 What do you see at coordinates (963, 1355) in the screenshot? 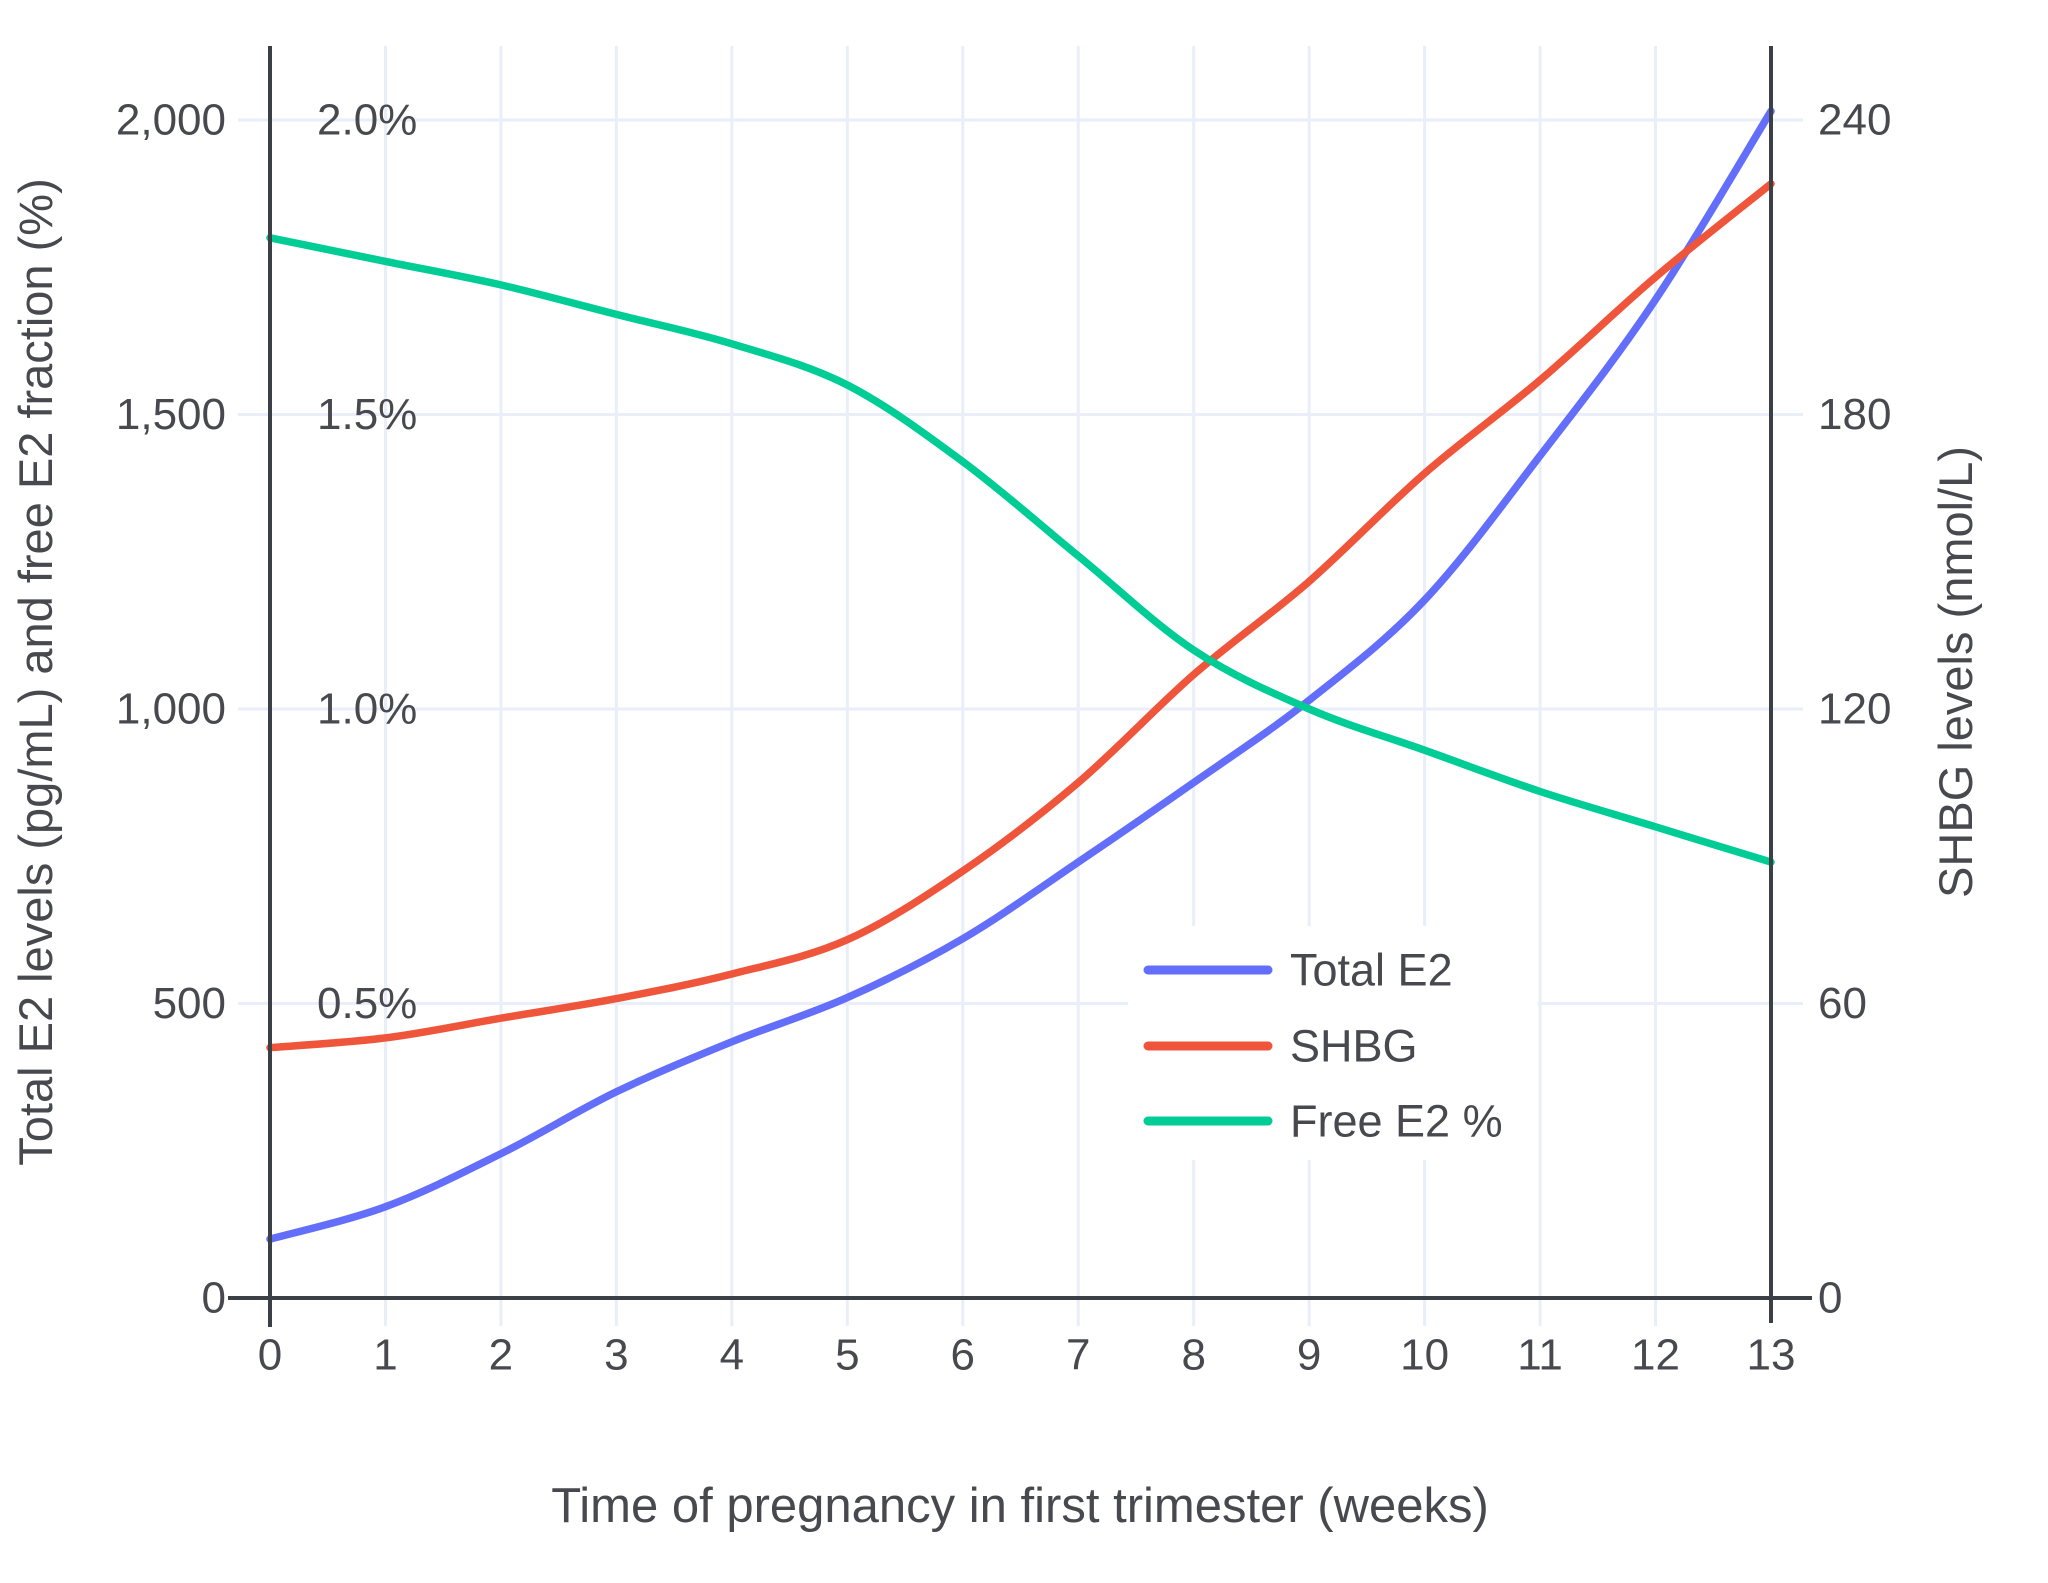
I see `x-axis-tick-label: 6` at bounding box center [963, 1355].